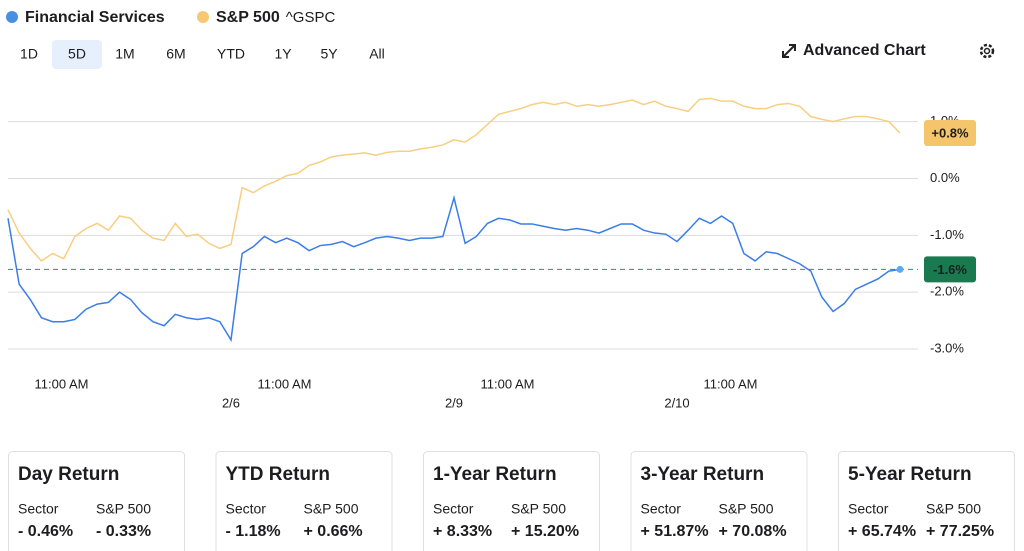 Image resolution: width=1024 pixels, height=551 pixels. What do you see at coordinates (123, 531) in the screenshot?
I see `card-sp-value: - 0.33%` at bounding box center [123, 531].